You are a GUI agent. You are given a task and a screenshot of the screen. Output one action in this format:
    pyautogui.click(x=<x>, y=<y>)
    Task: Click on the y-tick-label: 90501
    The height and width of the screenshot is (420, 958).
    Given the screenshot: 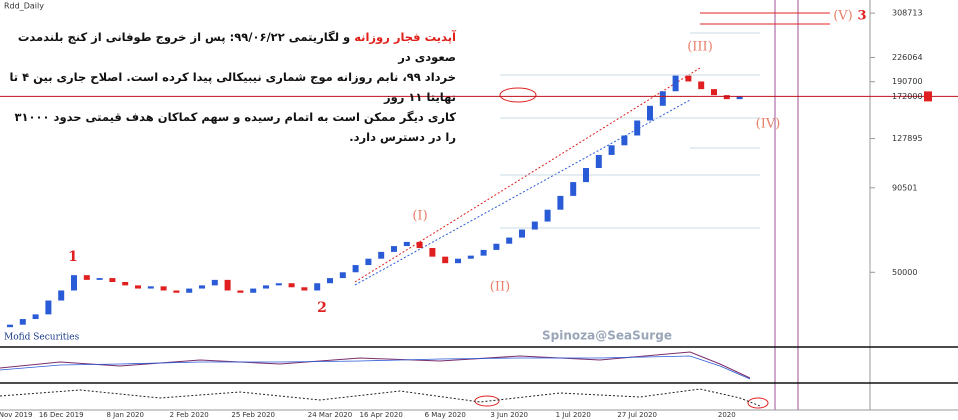 What is the action you would take?
    pyautogui.click(x=904, y=187)
    